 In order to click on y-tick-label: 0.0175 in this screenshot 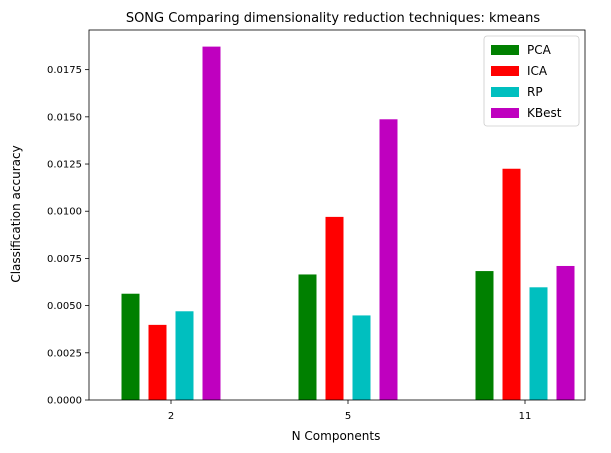, I will do `click(64, 70)`.